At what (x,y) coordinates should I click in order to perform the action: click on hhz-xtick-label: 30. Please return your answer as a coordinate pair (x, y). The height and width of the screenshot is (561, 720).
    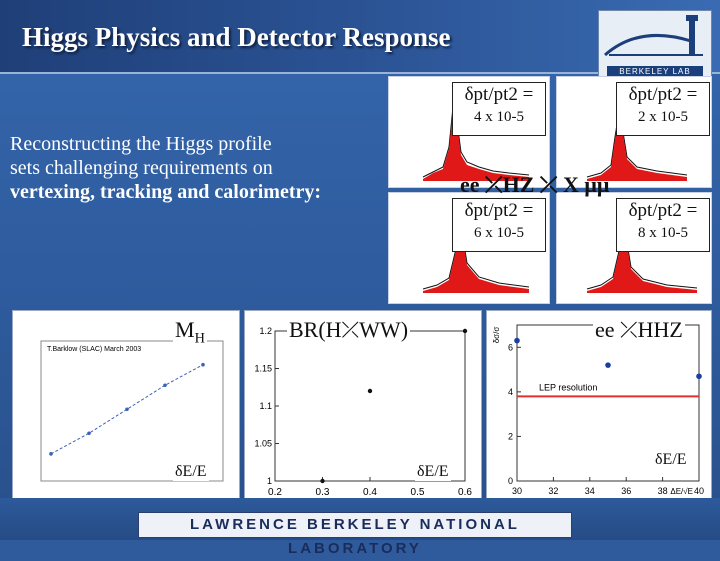
    Looking at the image, I should click on (517, 491).